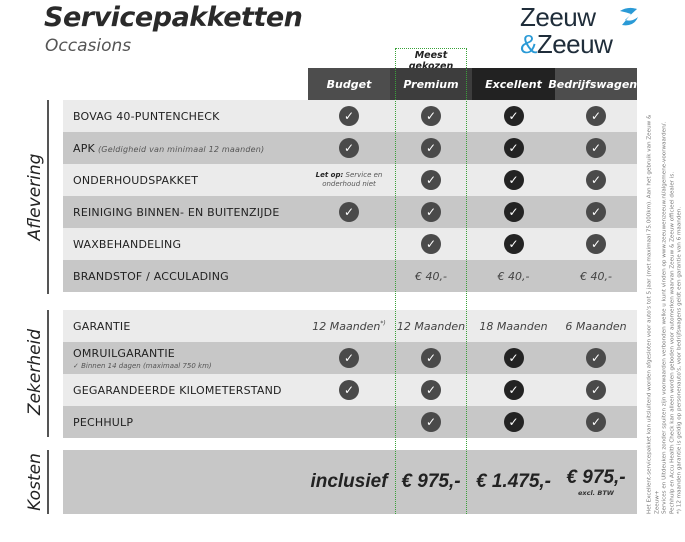 The width and height of the screenshot is (685, 542). I want to click on row-label-text: WAXBEHANDELING, so click(127, 244).